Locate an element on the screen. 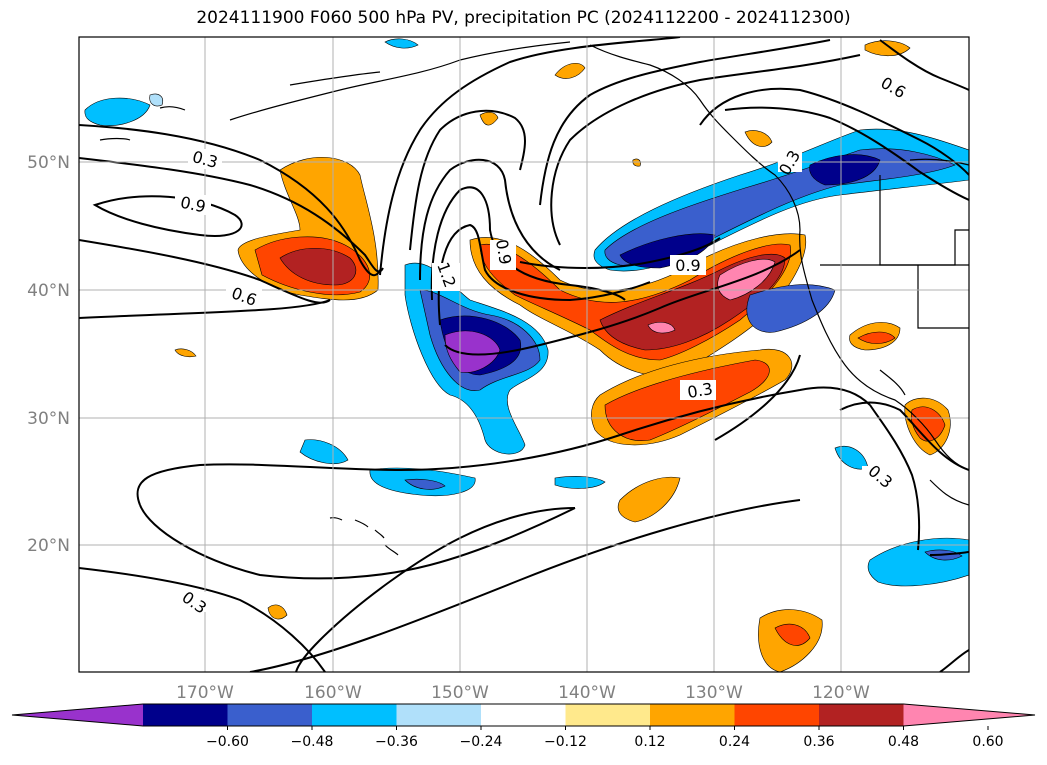 Image resolution: width=1047 pixels, height=765 pixels. lon-label-140w: 140°W is located at coordinates (587, 693).